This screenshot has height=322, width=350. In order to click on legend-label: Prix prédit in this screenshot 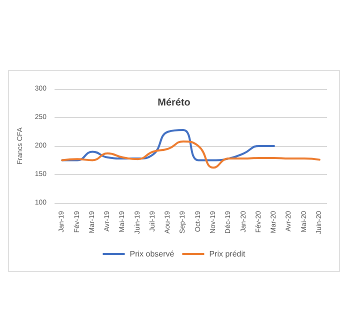, I will do `click(227, 254)`.